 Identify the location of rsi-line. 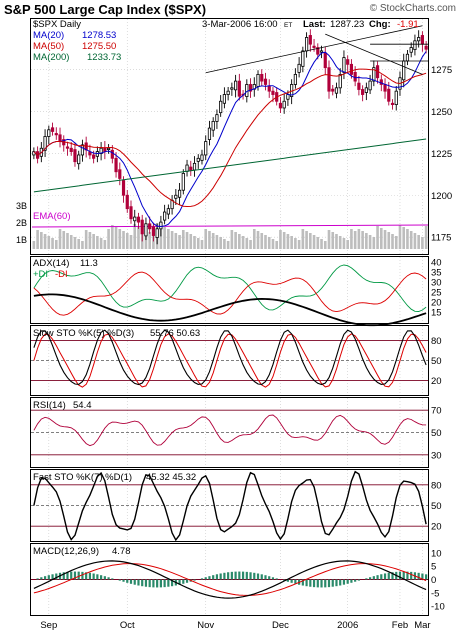
(230, 430).